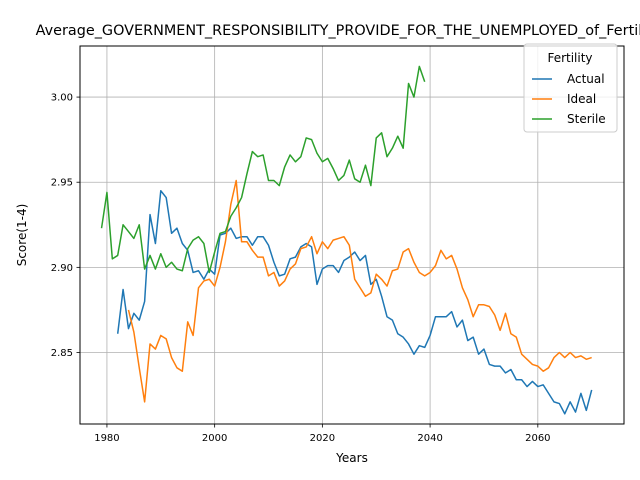 The image size is (640, 480). I want to click on x-tick-label: 2040, so click(429, 438).